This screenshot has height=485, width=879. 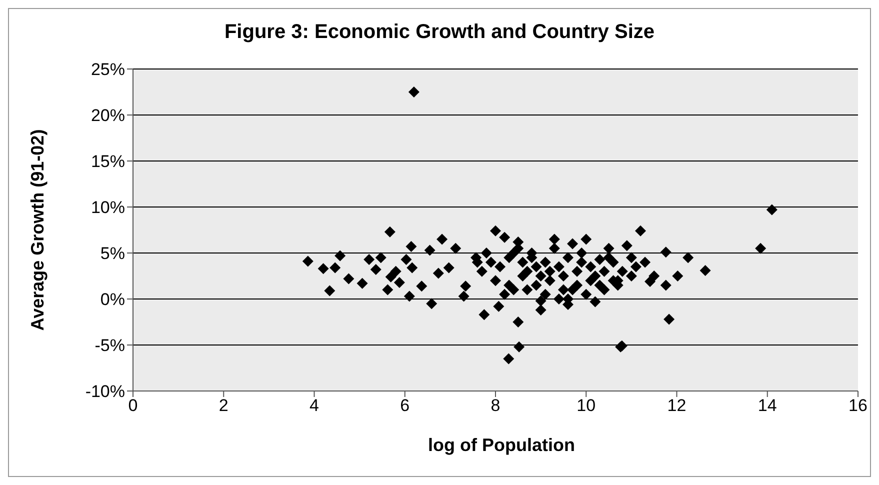 I want to click on y-tick-label: 0%, so click(x=112, y=300).